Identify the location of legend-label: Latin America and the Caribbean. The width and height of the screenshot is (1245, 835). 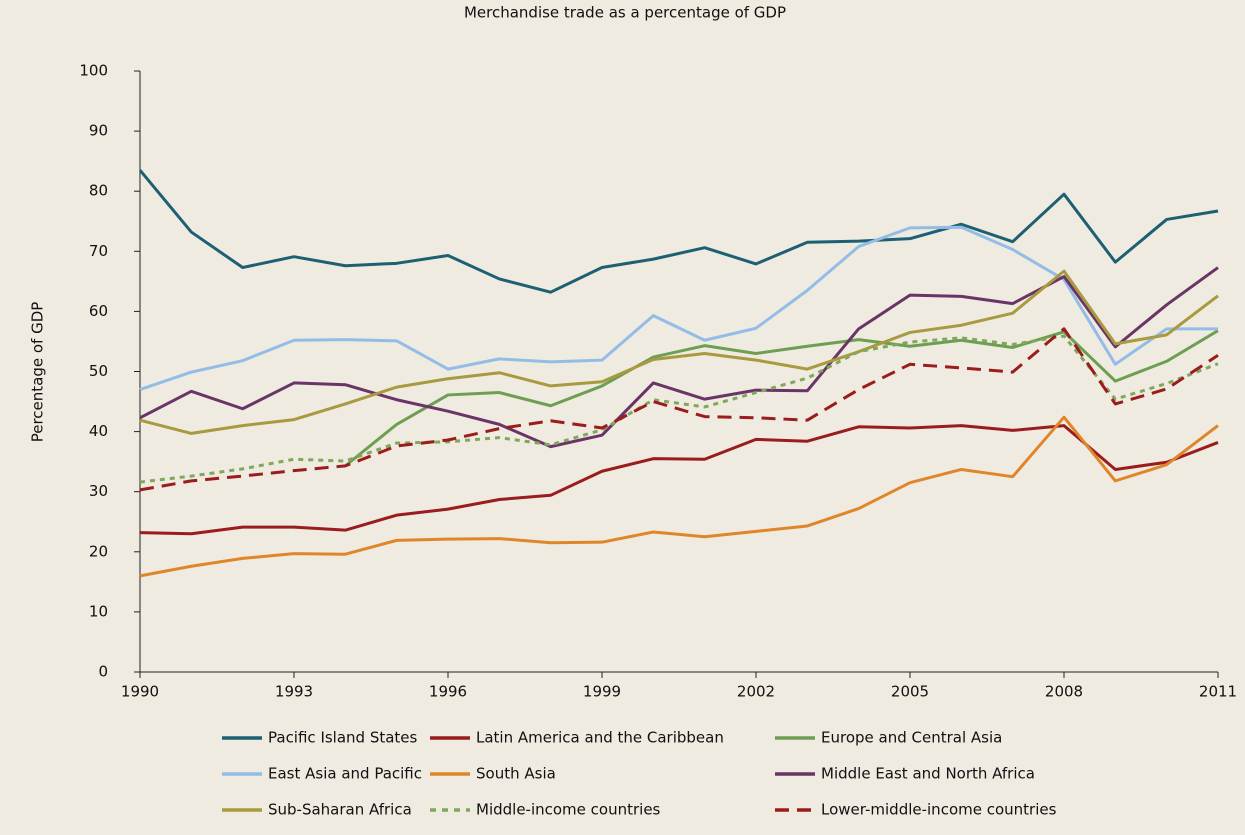
(600, 738).